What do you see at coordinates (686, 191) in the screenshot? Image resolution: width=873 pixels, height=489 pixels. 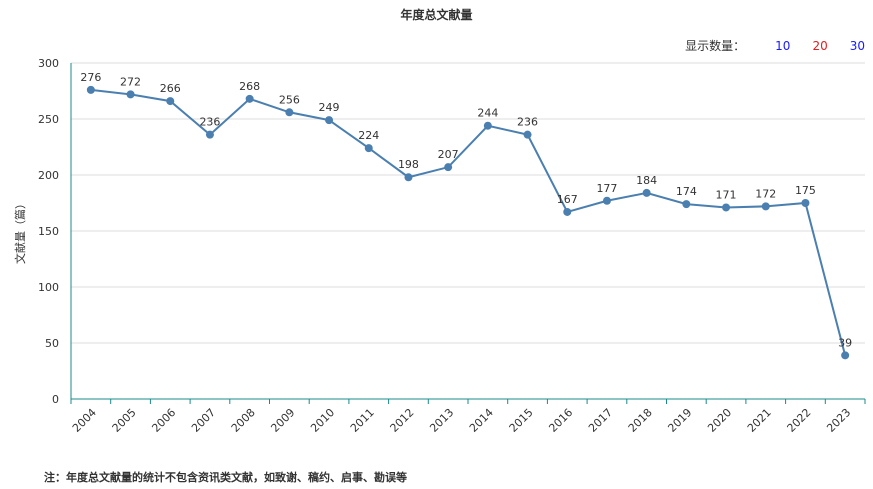 I see `data-label: 174` at bounding box center [686, 191].